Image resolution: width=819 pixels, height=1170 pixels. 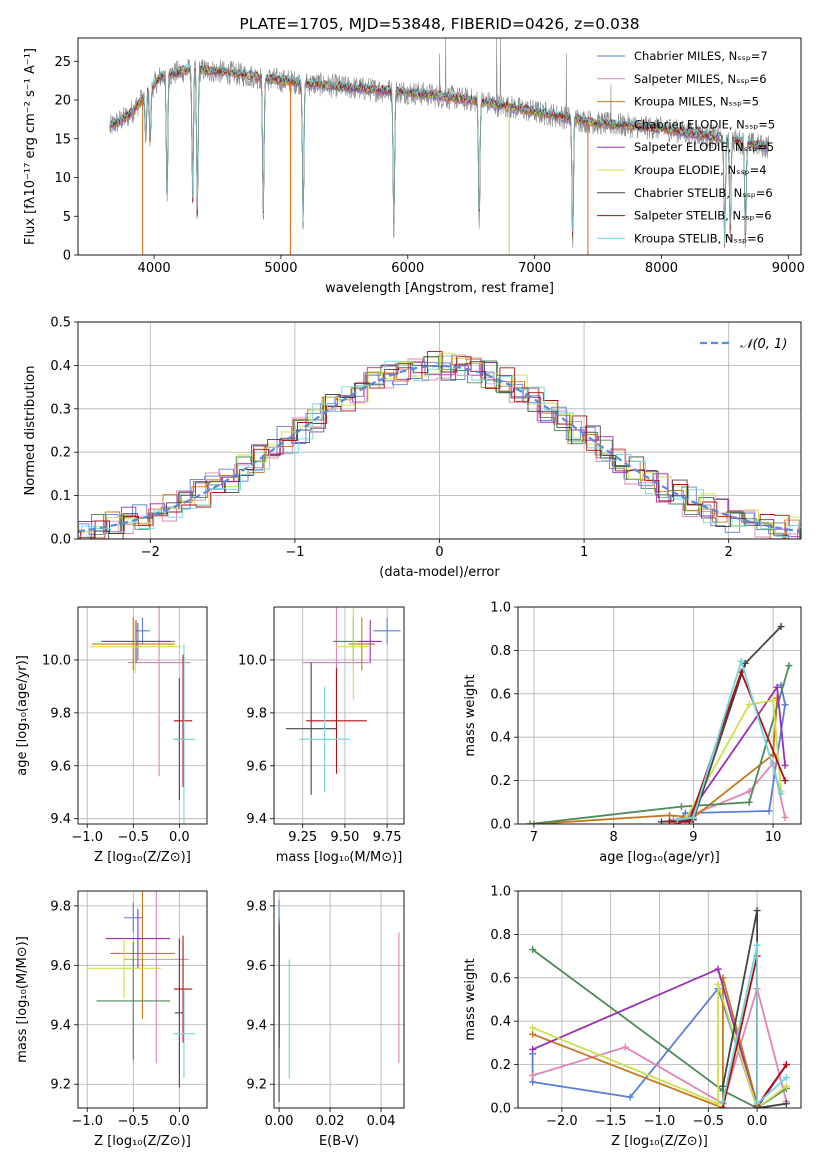 What do you see at coordinates (339, 999) in the screenshot?
I see `mass-EBV-frame` at bounding box center [339, 999].